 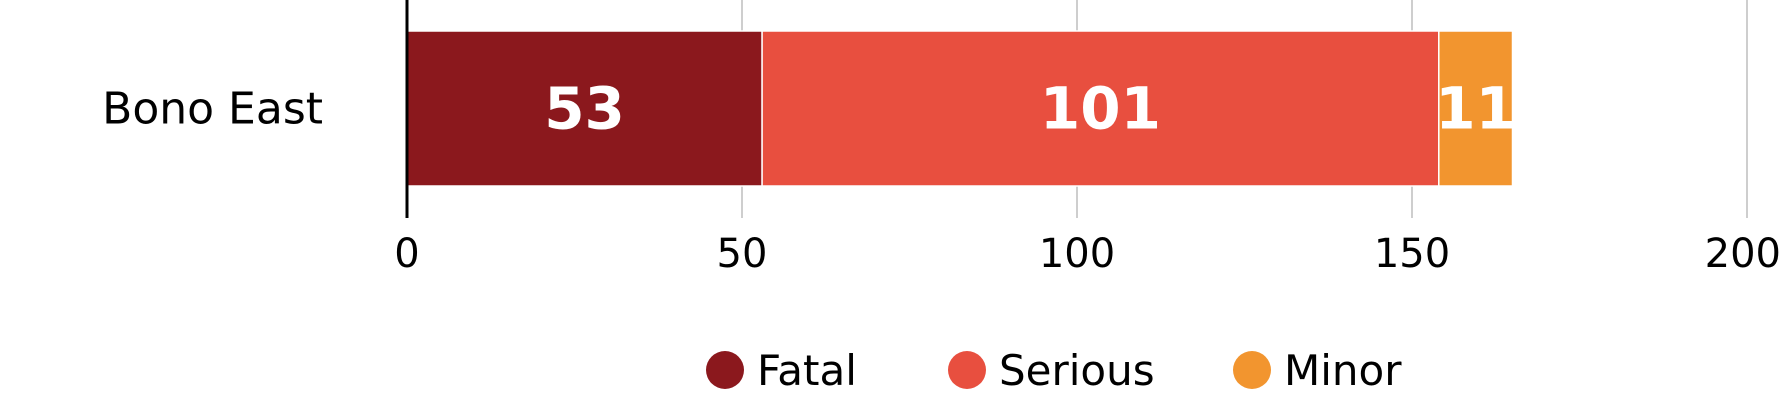 I want to click on category-labels: Bono East, so click(x=212, y=109).